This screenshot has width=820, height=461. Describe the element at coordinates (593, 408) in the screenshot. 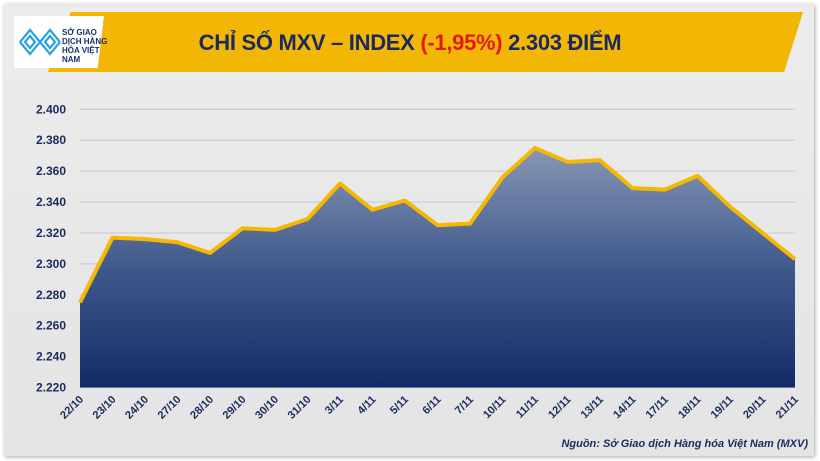

I see `x-tick-label: 13/11` at that location.